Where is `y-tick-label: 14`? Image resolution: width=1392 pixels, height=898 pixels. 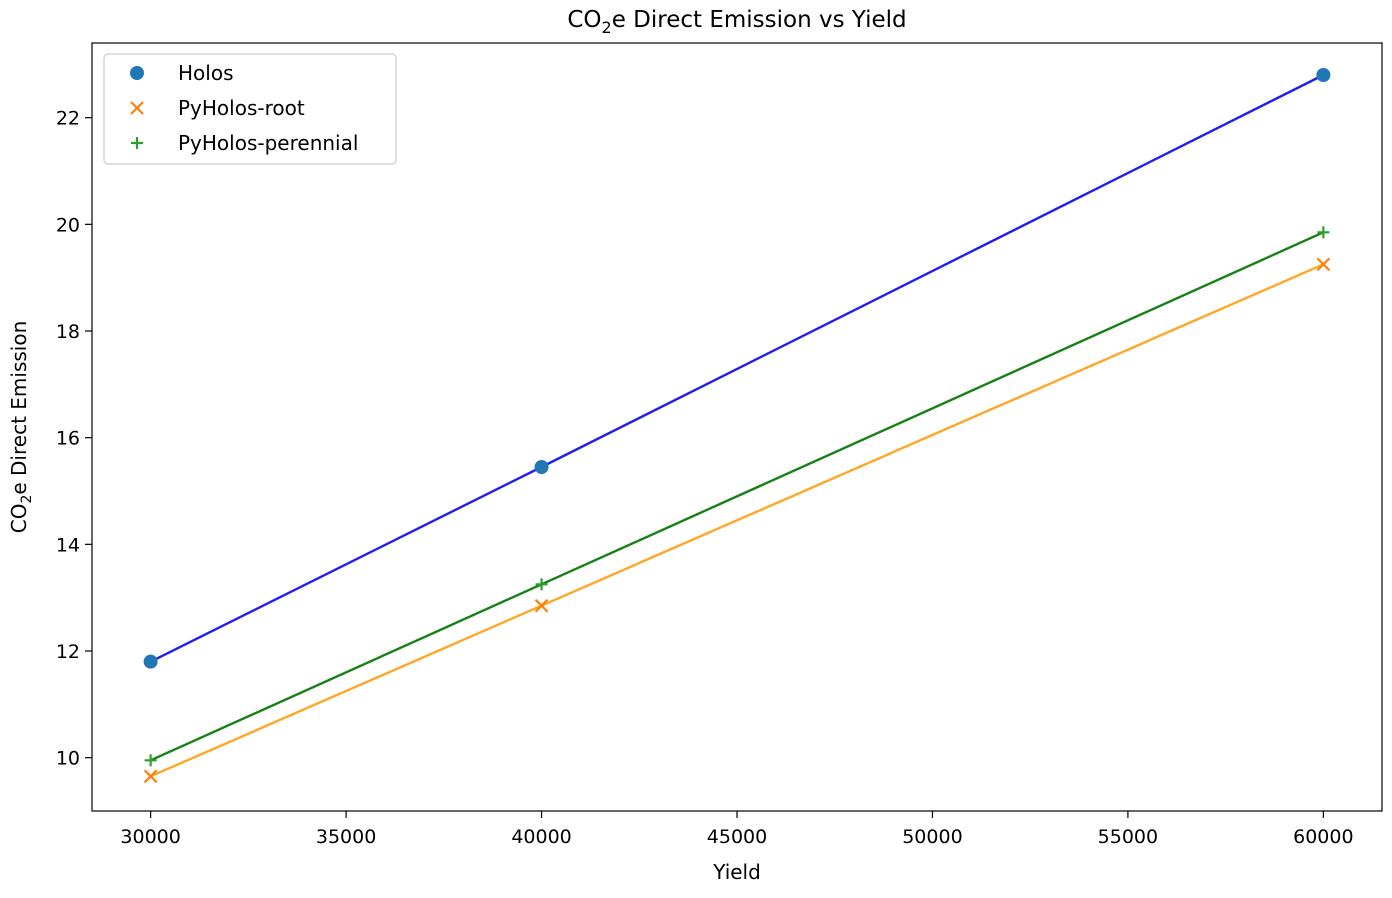
y-tick-label: 14 is located at coordinates (68, 545).